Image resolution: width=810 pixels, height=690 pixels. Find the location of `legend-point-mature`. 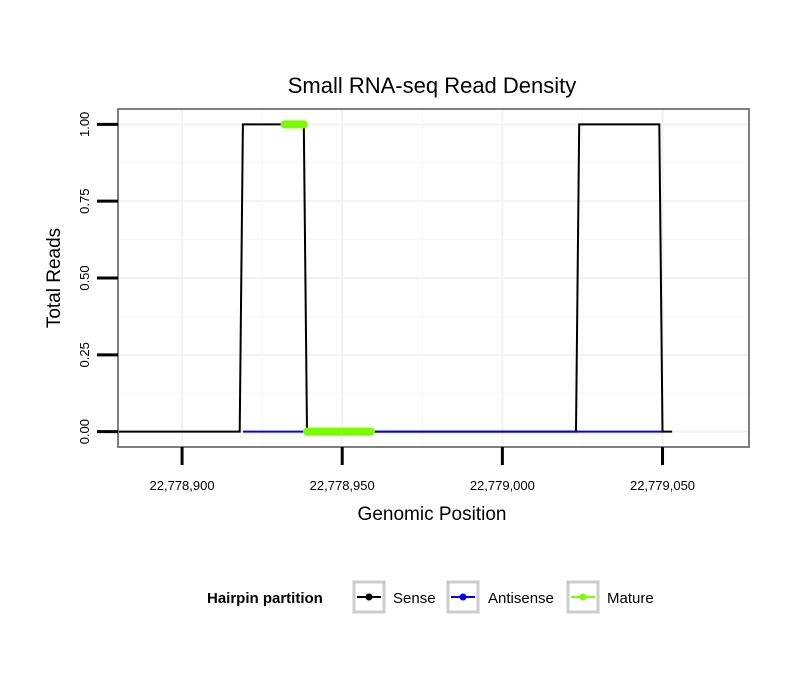

legend-point-mature is located at coordinates (583, 597).